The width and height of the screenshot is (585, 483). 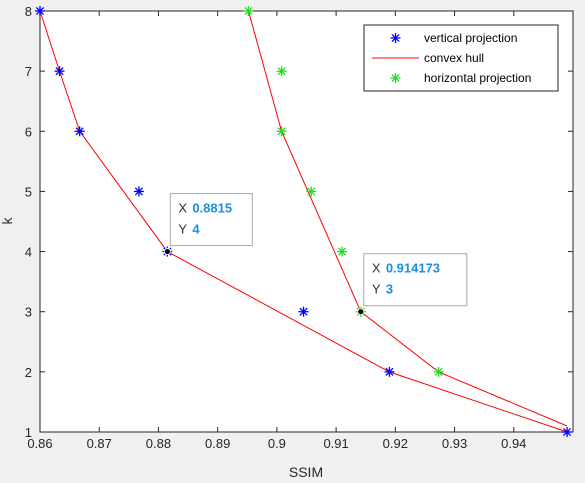 I want to click on datatip-x-value: 0.8815, so click(x=212, y=208).